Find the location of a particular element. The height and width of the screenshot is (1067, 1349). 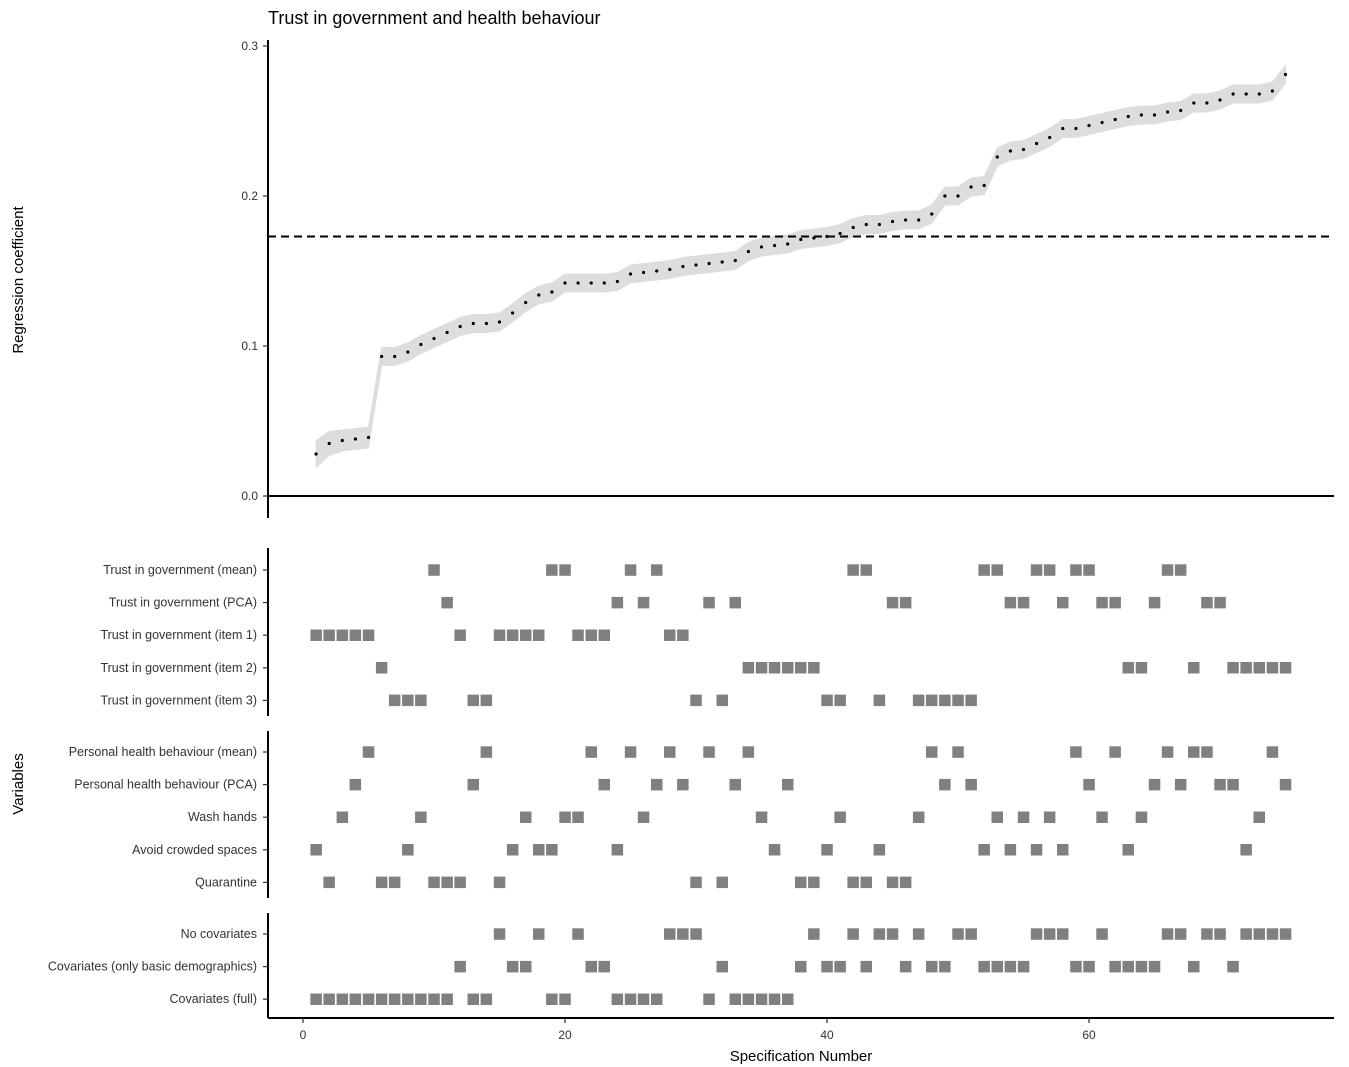

row-label: Trust in government (PCA) is located at coordinates (183, 603).